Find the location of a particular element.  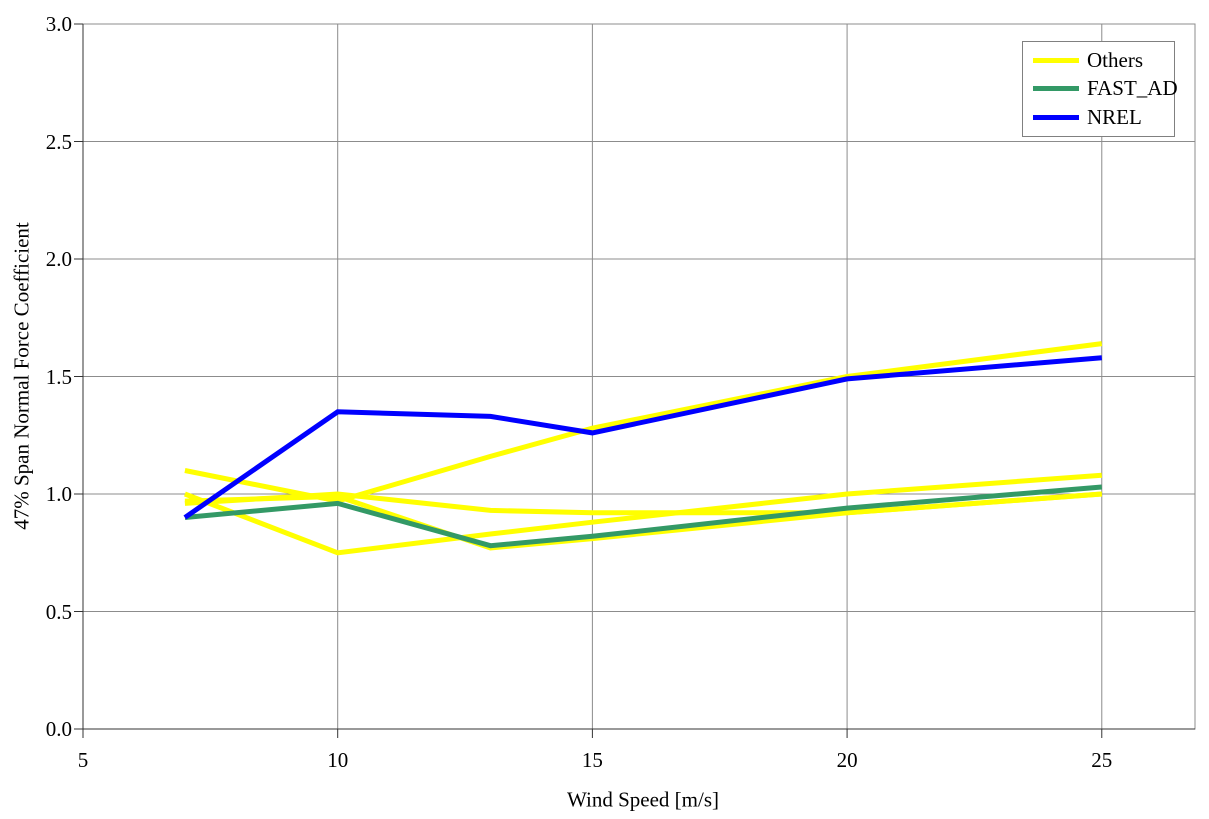

x-tick-label: 25 is located at coordinates (1102, 760).